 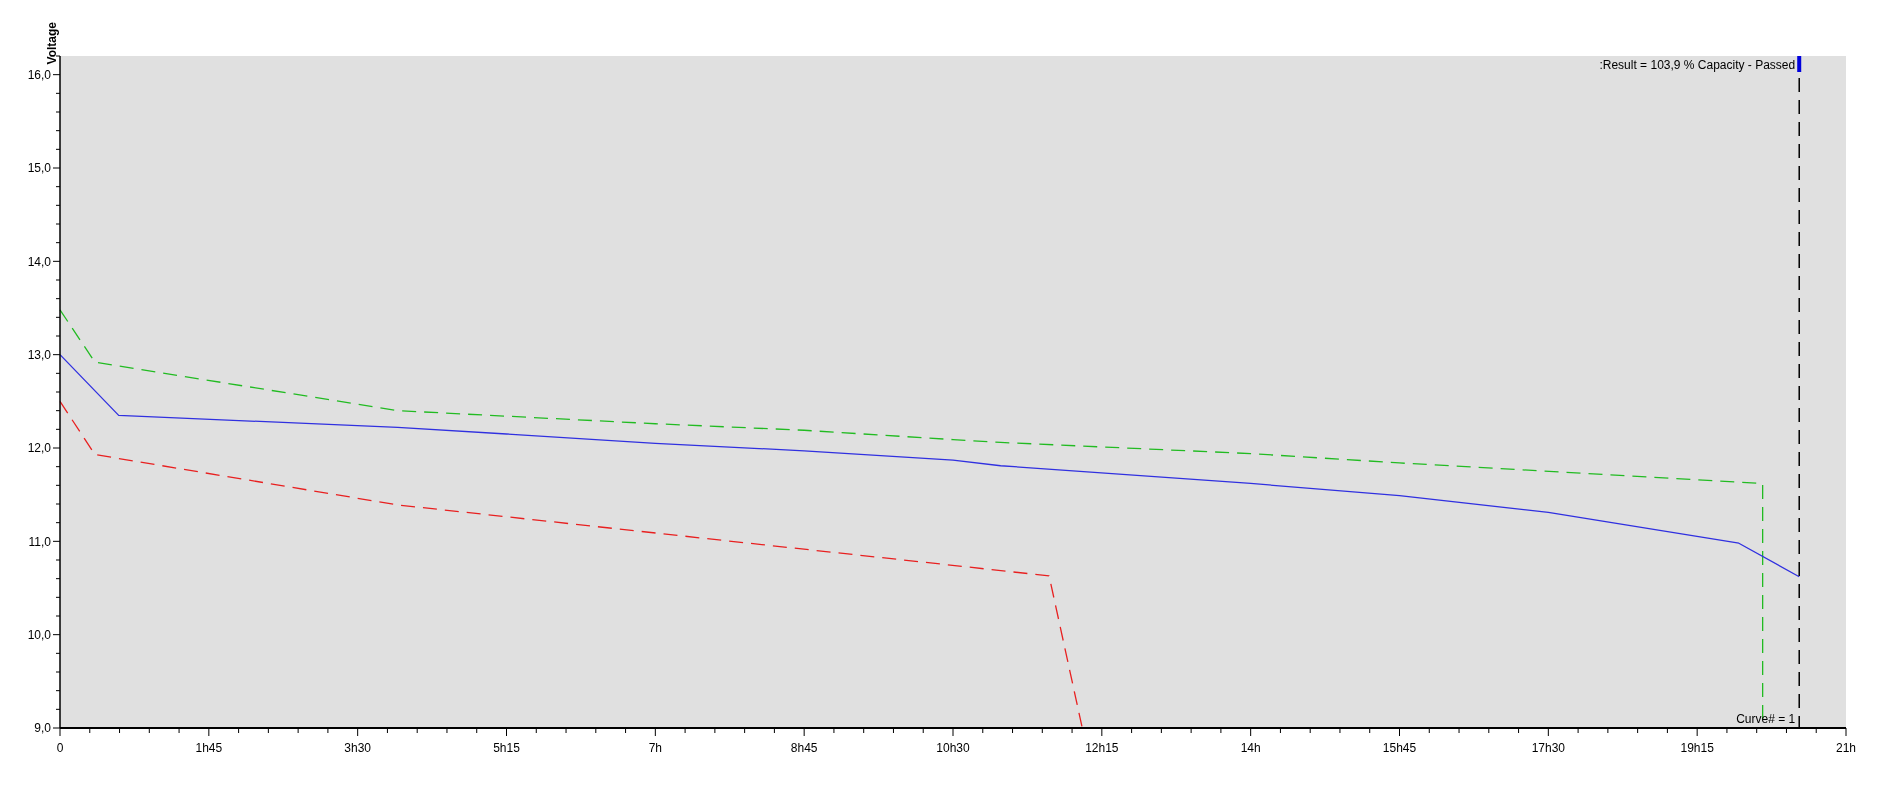 I want to click on y-axis-title: Voltage, so click(x=52, y=43).